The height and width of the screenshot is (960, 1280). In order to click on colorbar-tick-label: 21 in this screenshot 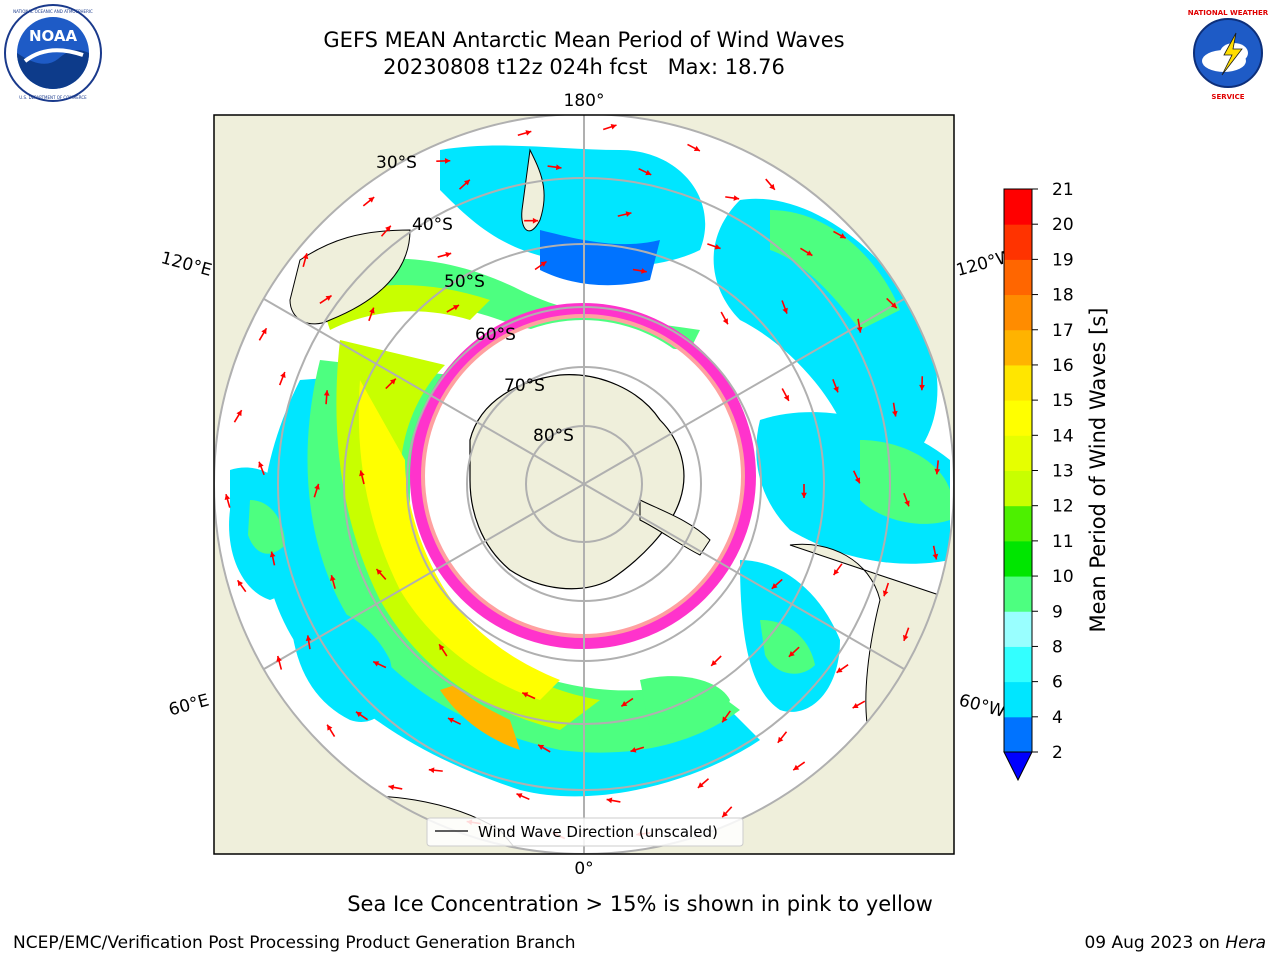, I will do `click(1063, 190)`.